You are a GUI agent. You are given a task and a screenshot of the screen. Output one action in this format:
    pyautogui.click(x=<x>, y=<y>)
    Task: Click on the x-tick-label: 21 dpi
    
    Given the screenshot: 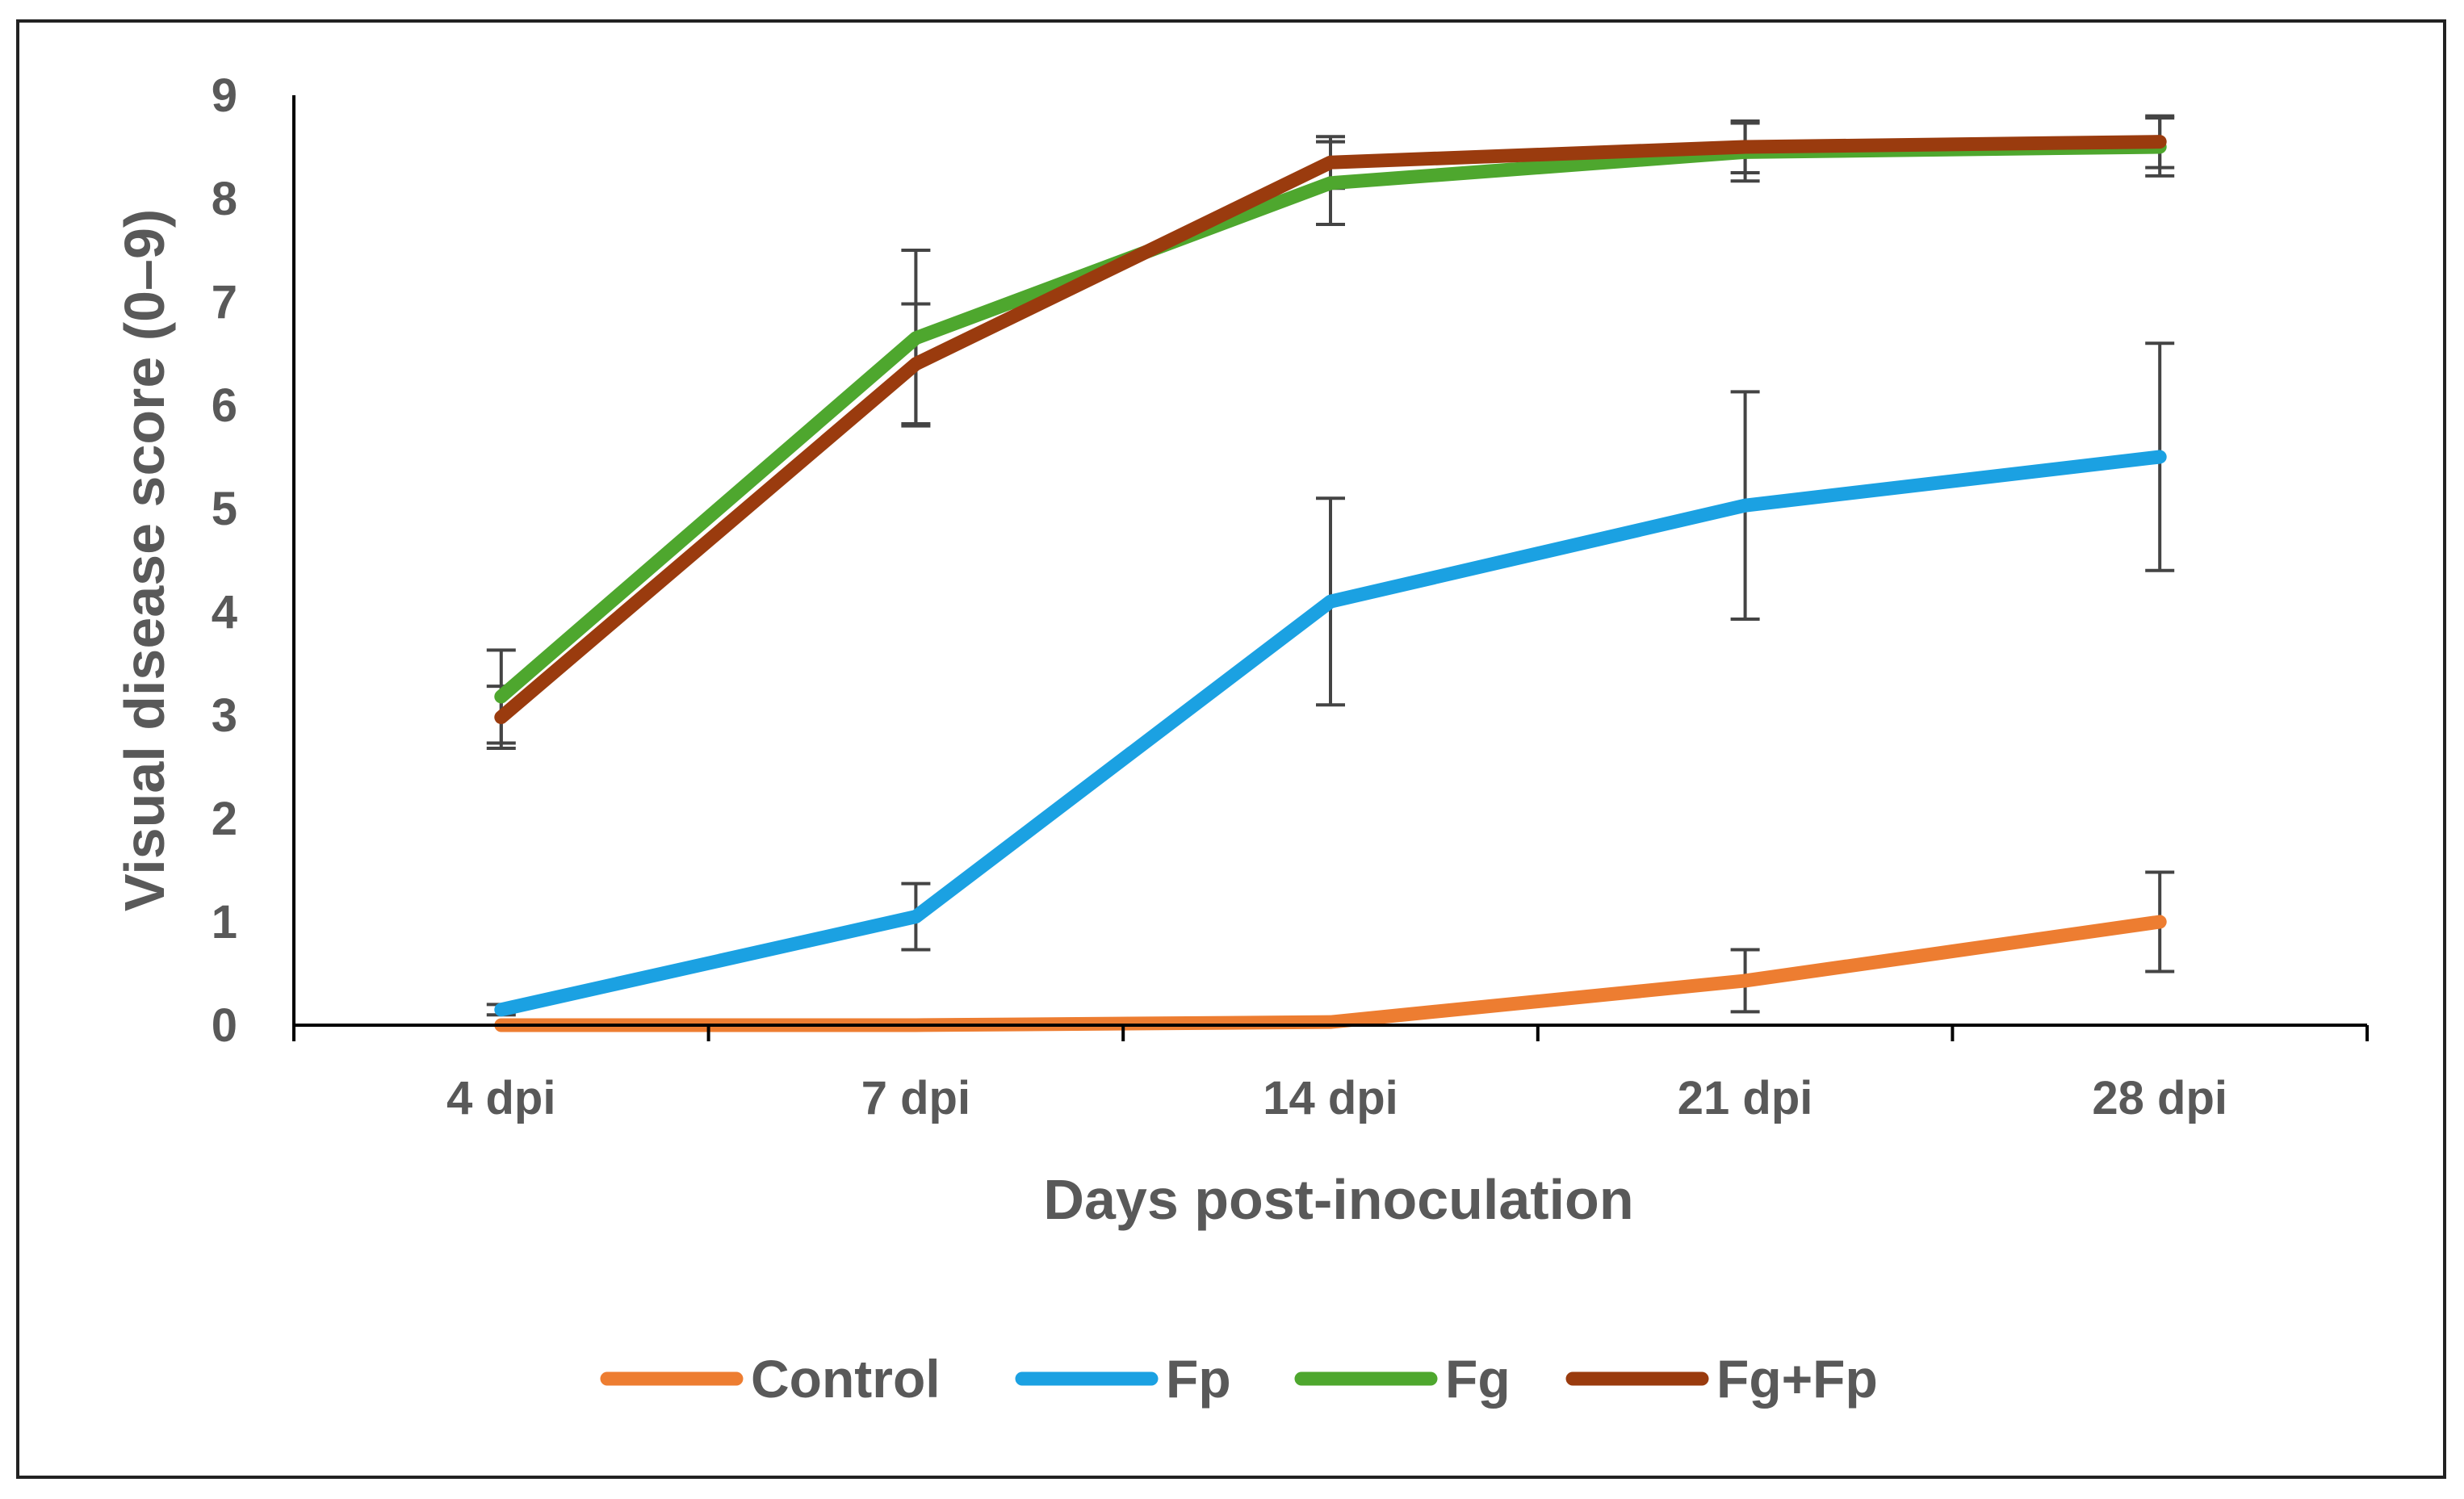 What is the action you would take?
    pyautogui.click(x=1745, y=1098)
    